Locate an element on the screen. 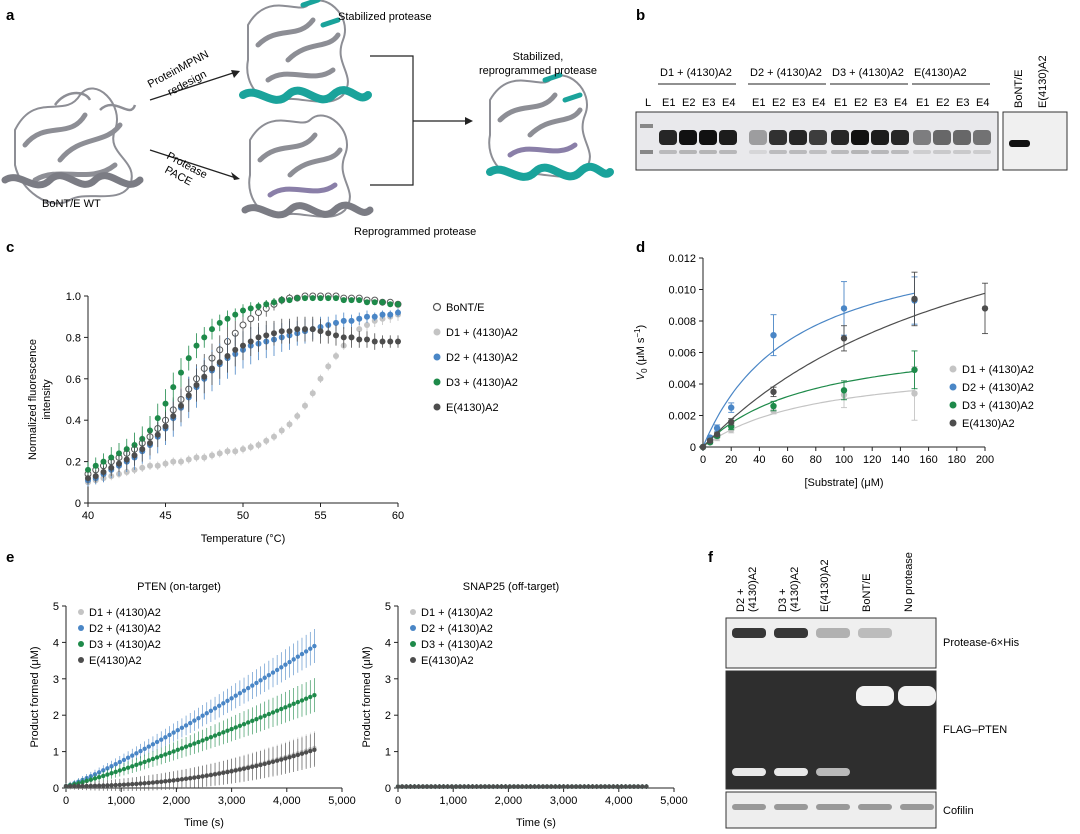  gel-lane-label: E1 is located at coordinates (922, 103).